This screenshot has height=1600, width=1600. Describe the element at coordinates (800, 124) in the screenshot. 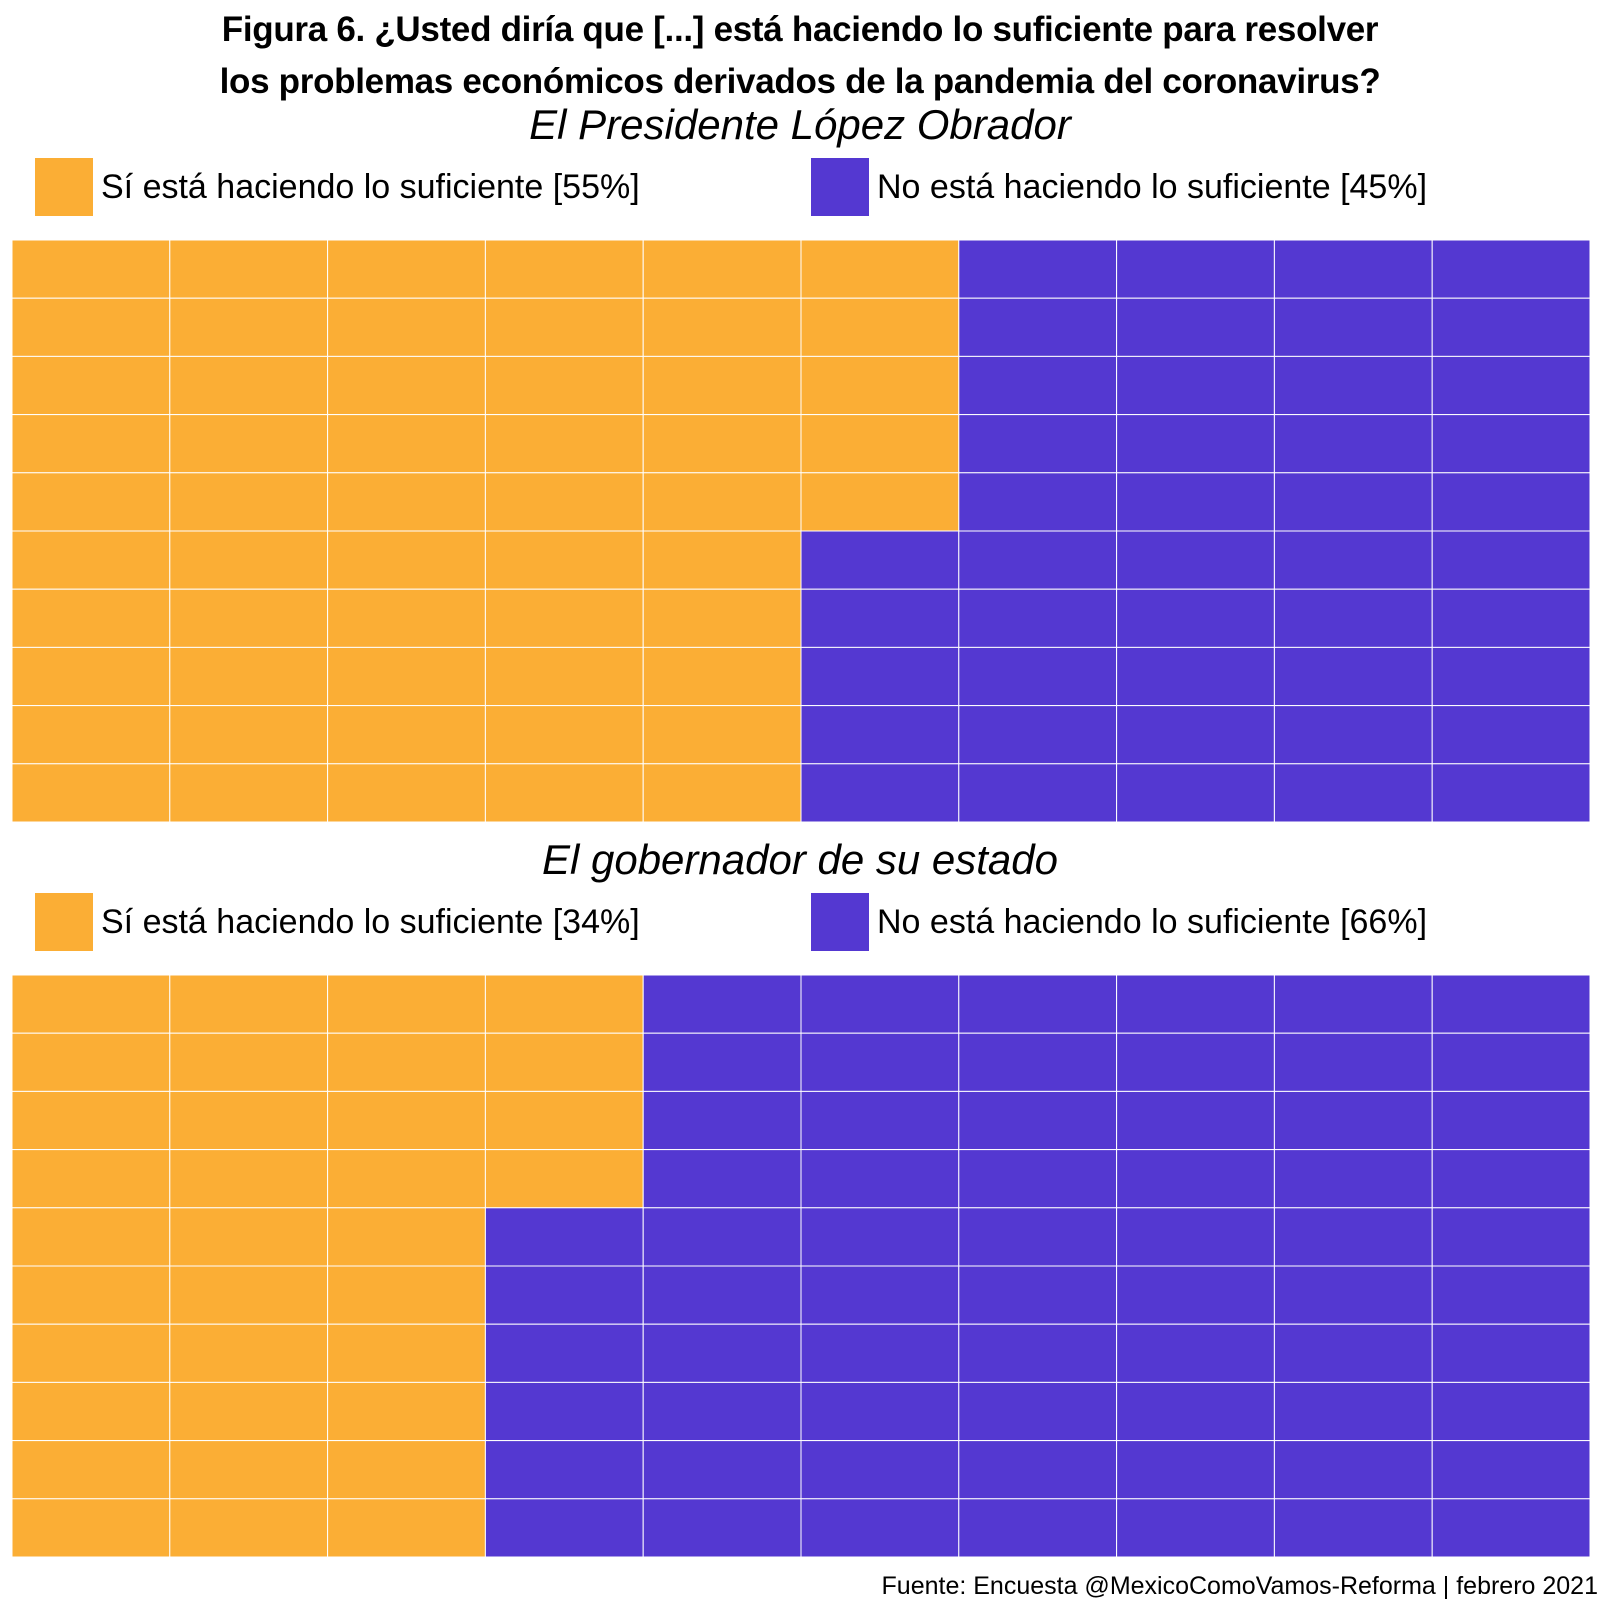

I see `panel-title: El Presidente López Obrador` at that location.